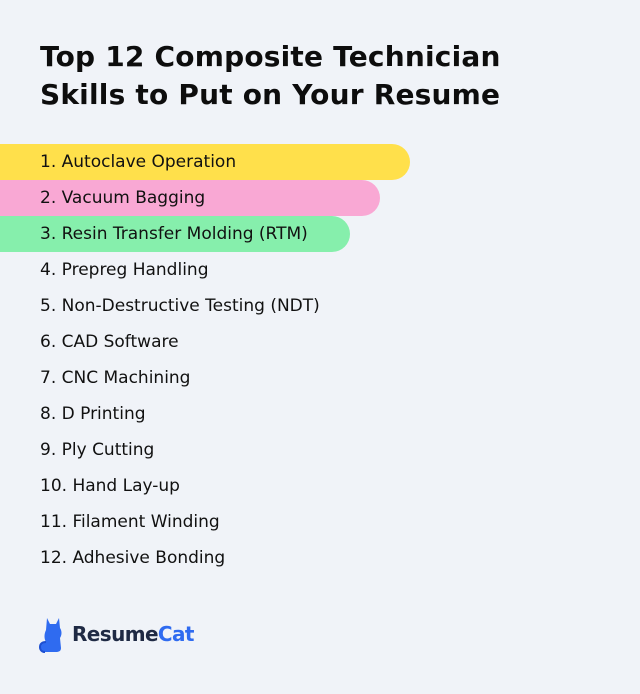 Image resolution: width=640 pixels, height=694 pixels. I want to click on skill-label: 10. Hand Lay-up, so click(110, 486).